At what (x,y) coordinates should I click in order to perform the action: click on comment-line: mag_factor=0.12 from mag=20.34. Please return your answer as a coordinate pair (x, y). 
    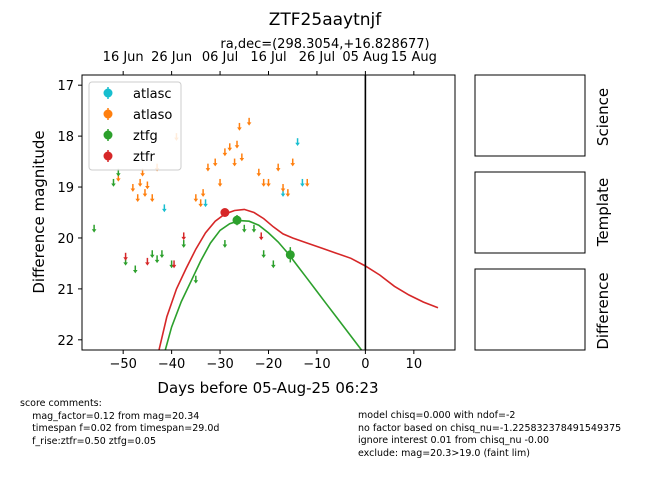
    Looking at the image, I should click on (110, 416).